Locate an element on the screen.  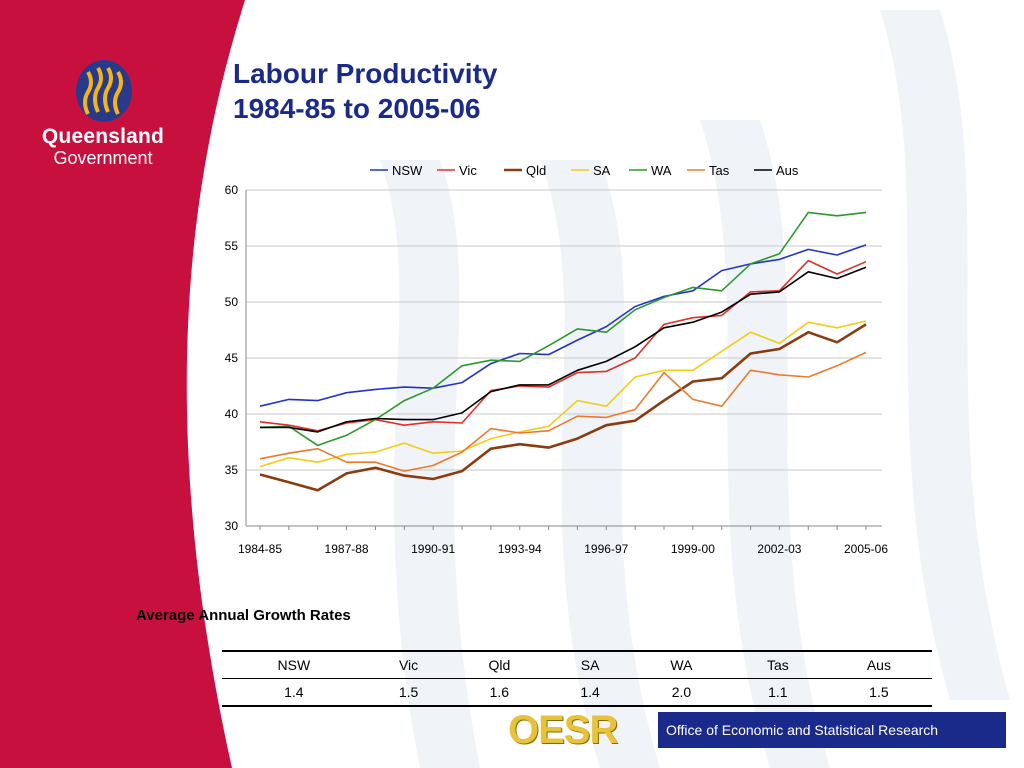
series-line-aus is located at coordinates (563, 349).